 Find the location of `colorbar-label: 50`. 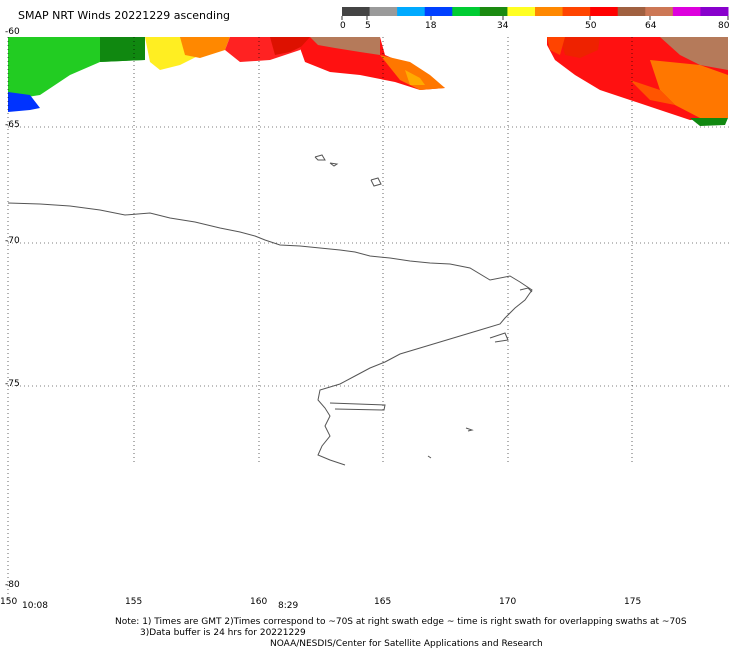

colorbar-label: 50 is located at coordinates (591, 26).